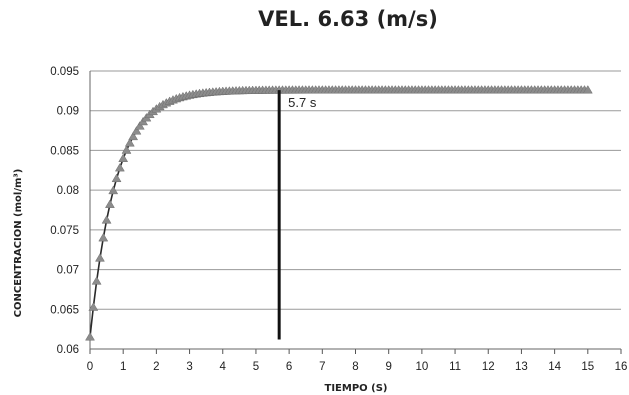 The image size is (629, 395). What do you see at coordinates (68, 191) in the screenshot?
I see `y-tick-label: 0.08` at bounding box center [68, 191].